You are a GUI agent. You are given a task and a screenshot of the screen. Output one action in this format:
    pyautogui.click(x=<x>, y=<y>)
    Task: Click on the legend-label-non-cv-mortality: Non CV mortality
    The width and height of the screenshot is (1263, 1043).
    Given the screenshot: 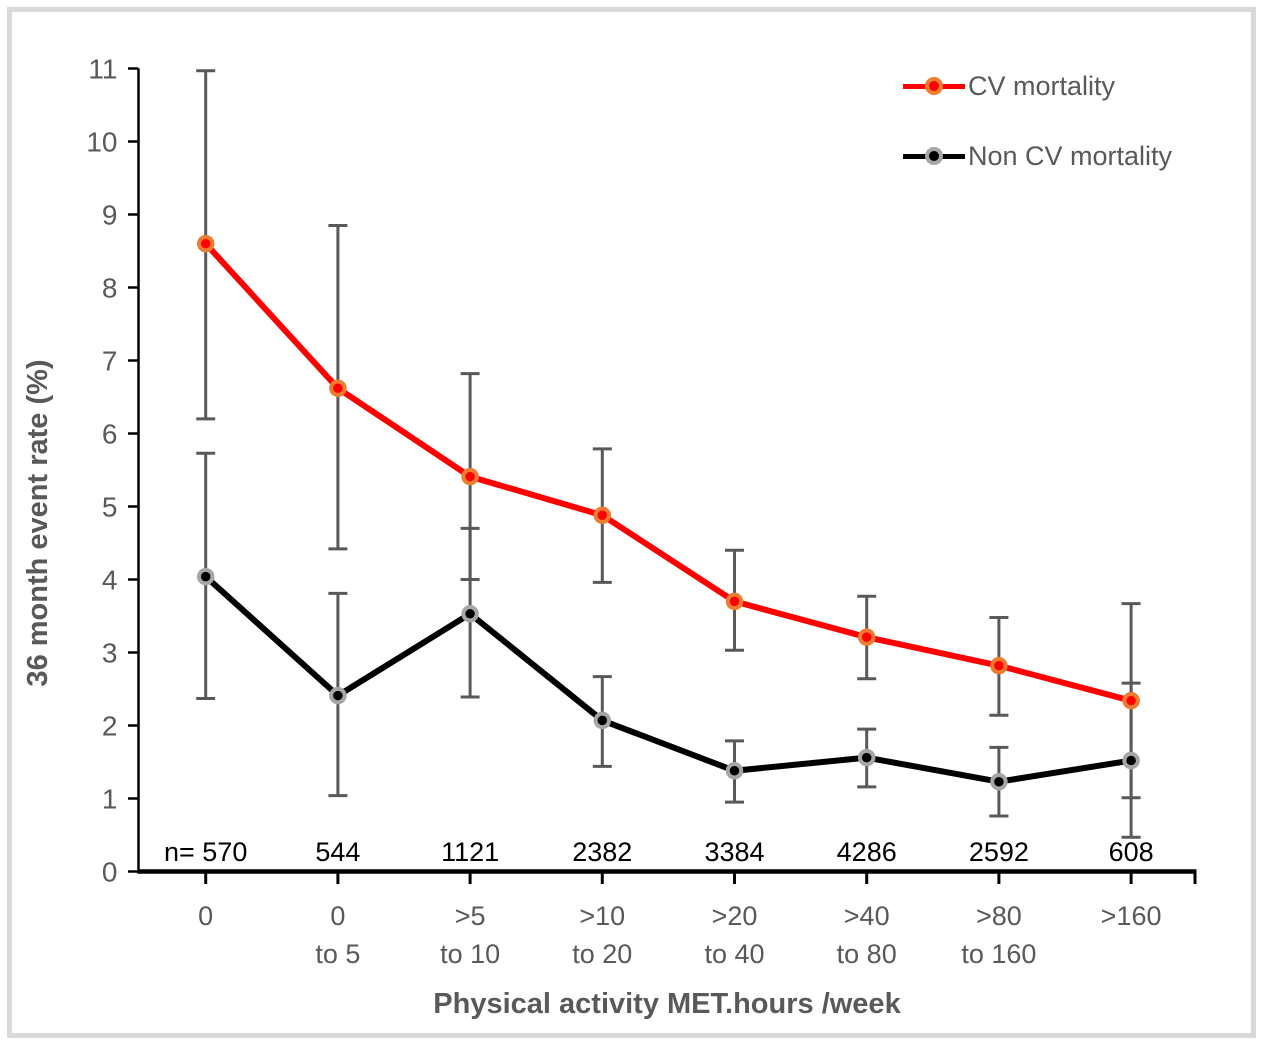 What is the action you would take?
    pyautogui.click(x=1070, y=155)
    